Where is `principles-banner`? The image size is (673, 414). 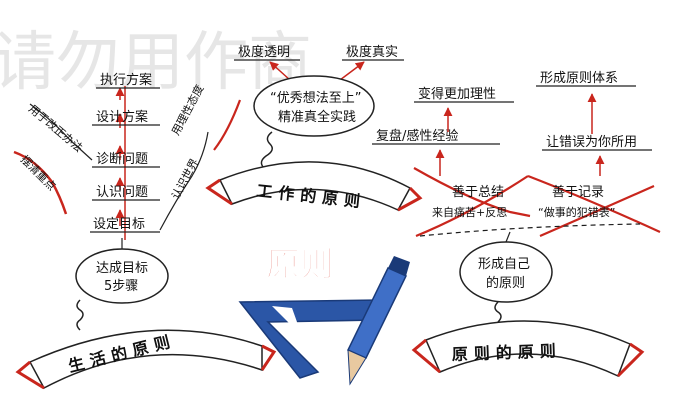 principles-banner is located at coordinates (527, 349).